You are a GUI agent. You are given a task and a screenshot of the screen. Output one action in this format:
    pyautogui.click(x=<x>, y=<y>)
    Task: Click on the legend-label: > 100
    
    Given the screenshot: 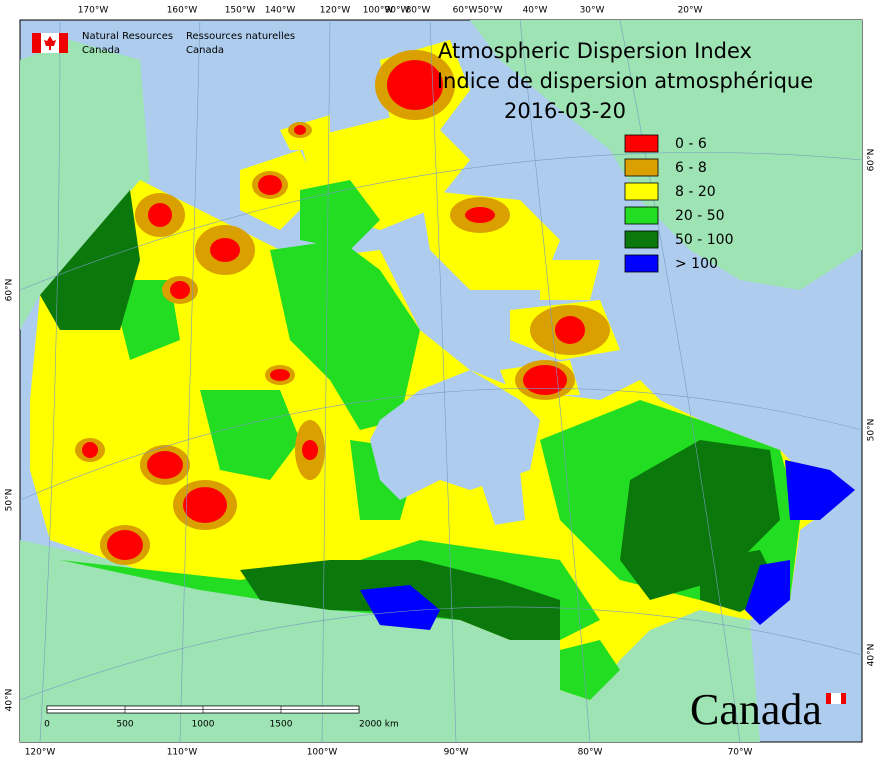 What is the action you would take?
    pyautogui.click(x=696, y=264)
    